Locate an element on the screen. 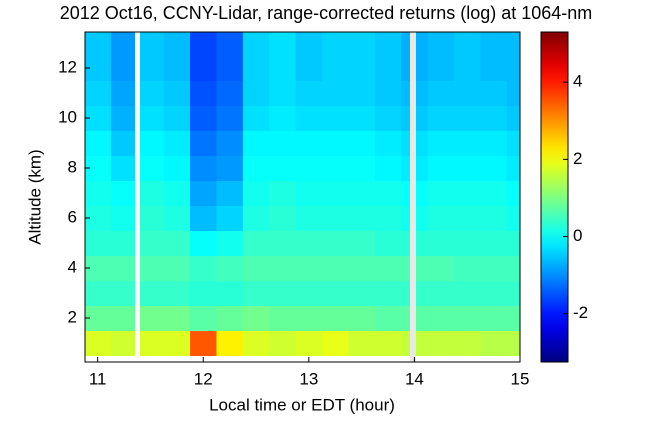 Image resolution: width=651 pixels, height=425 pixels. colorbar-tick-label: 0 is located at coordinates (577, 235).